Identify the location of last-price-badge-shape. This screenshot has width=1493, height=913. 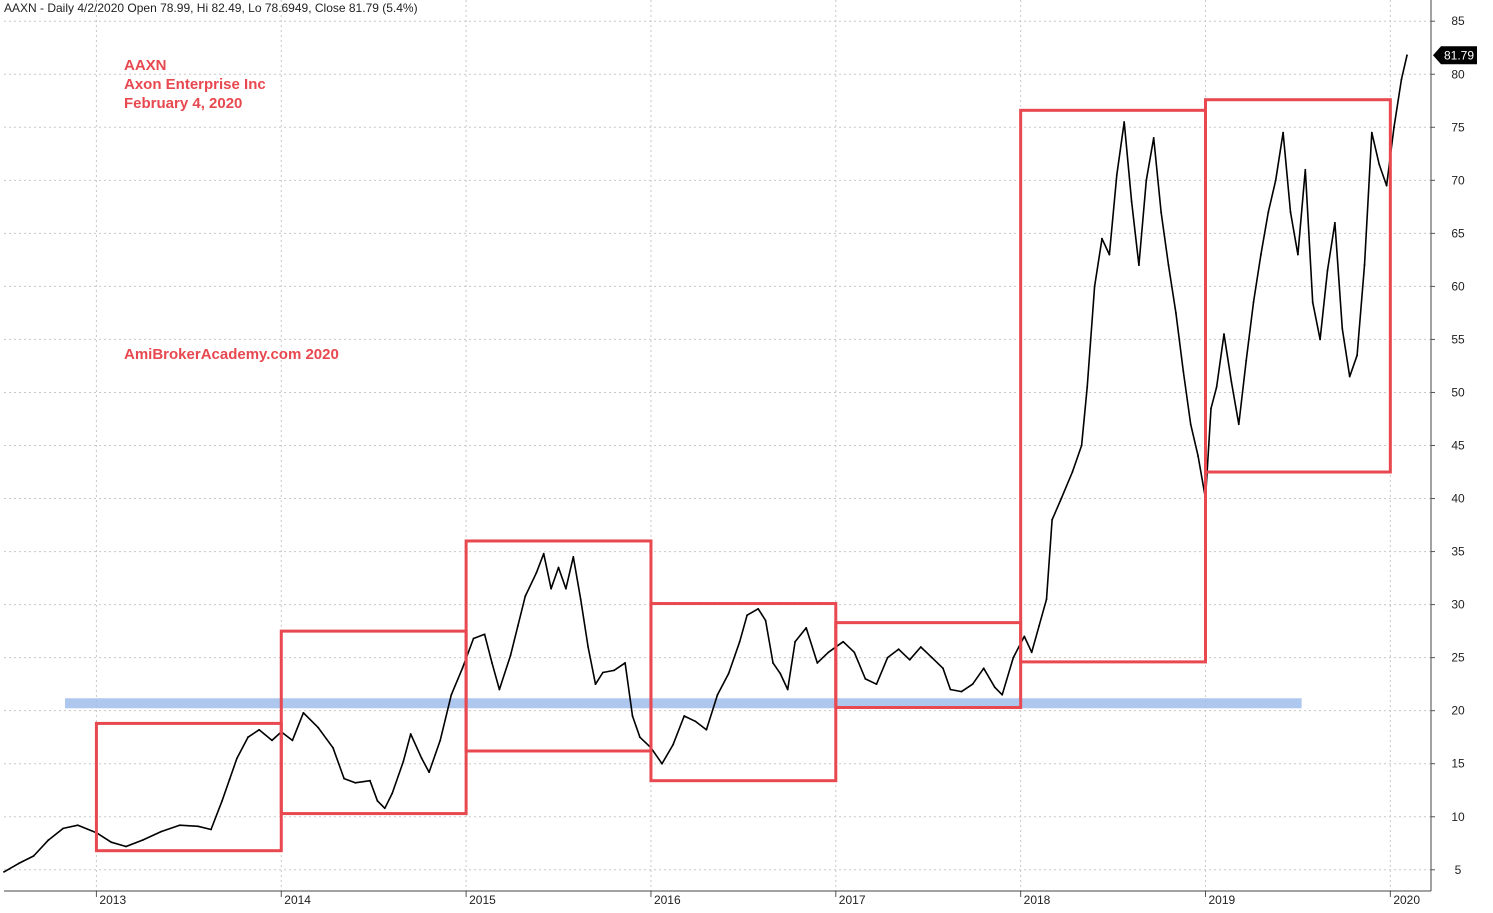
(1455, 55).